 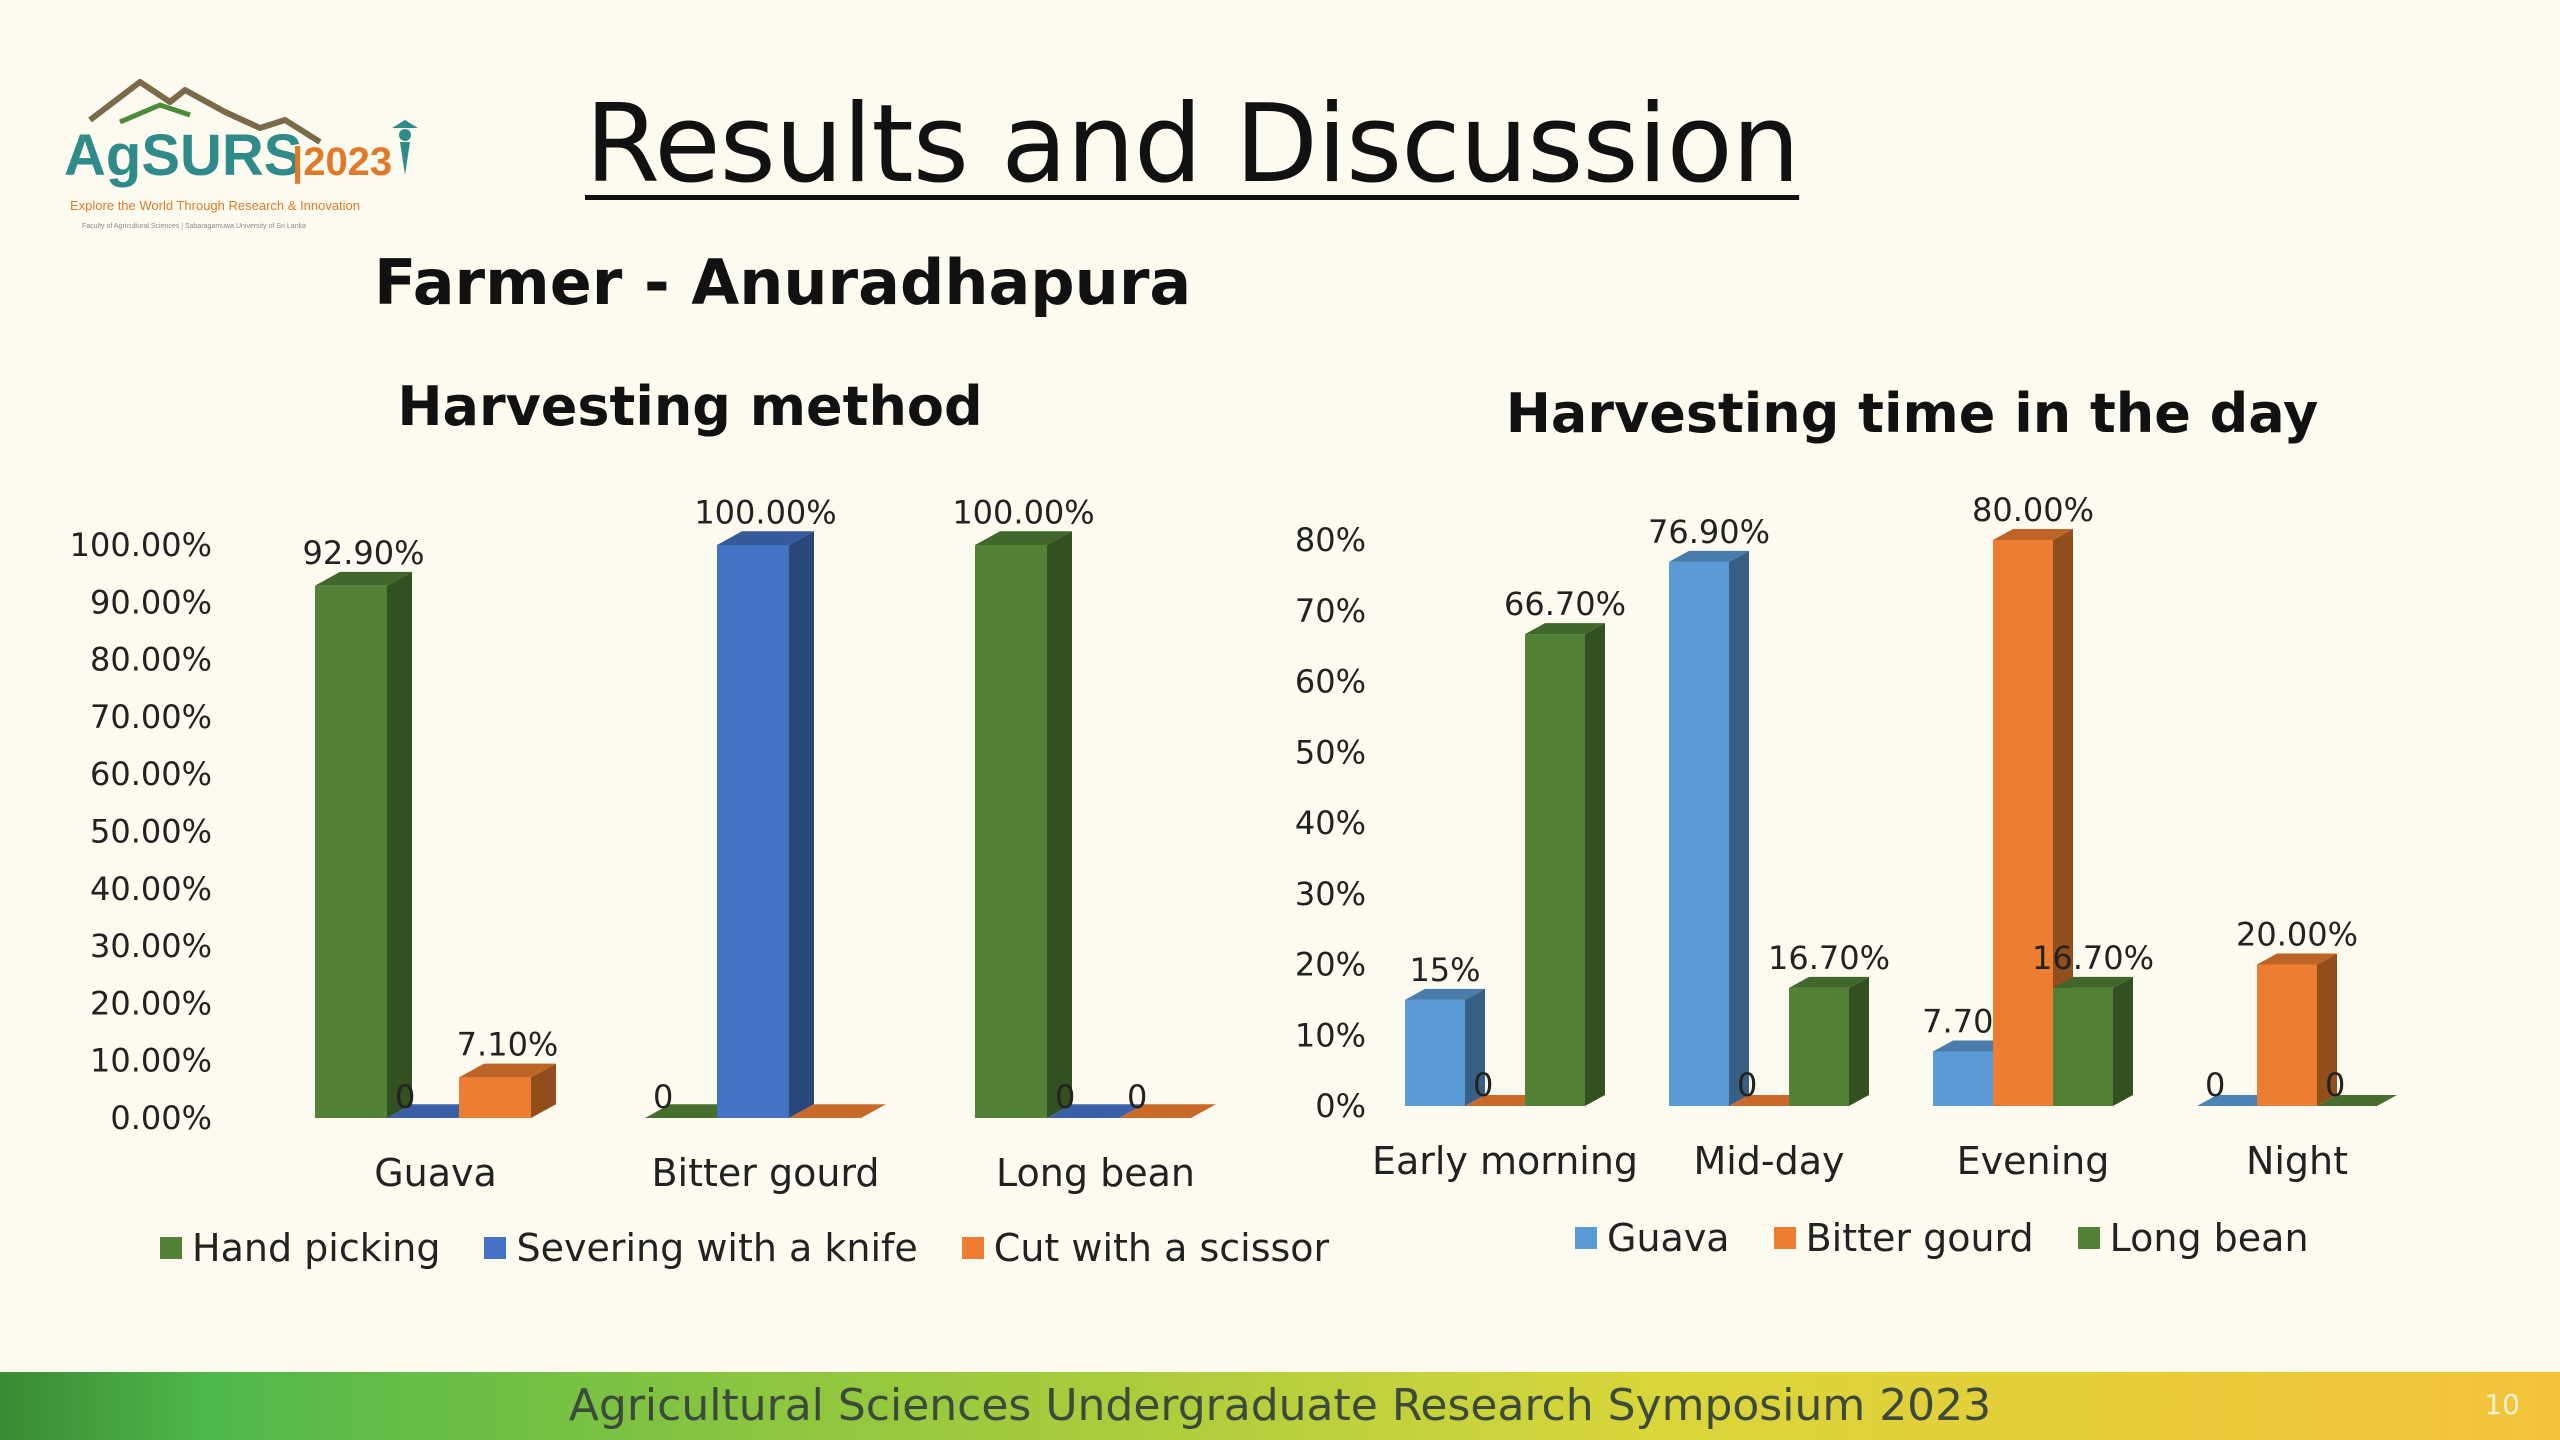 I want to click on x-tick-label: Guava, so click(x=435, y=1173).